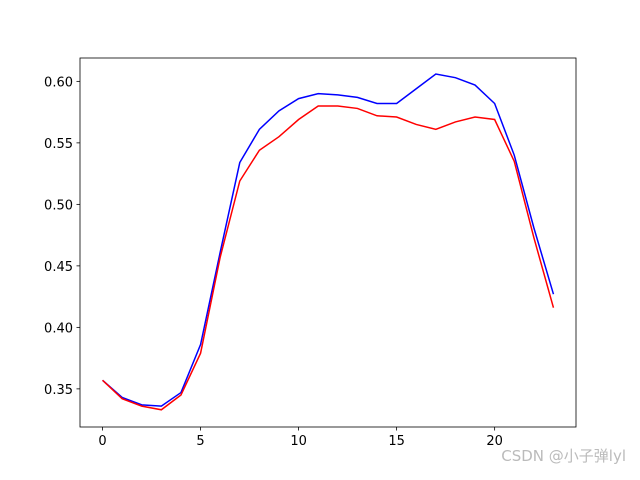 This screenshot has width=640, height=480. Describe the element at coordinates (102, 441) in the screenshot. I see `x-tick-label: 0` at that location.